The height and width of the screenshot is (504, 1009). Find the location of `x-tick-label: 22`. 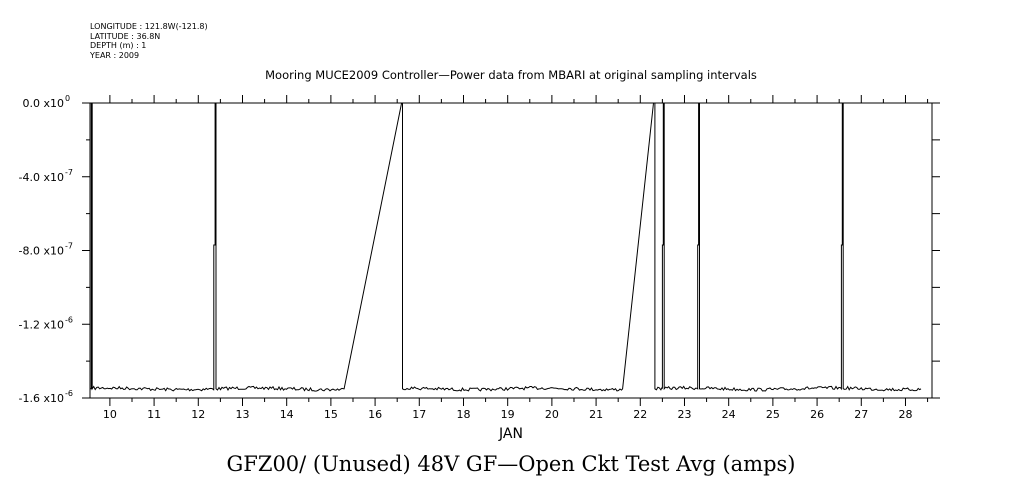

x-tick-label: 22 is located at coordinates (640, 414).